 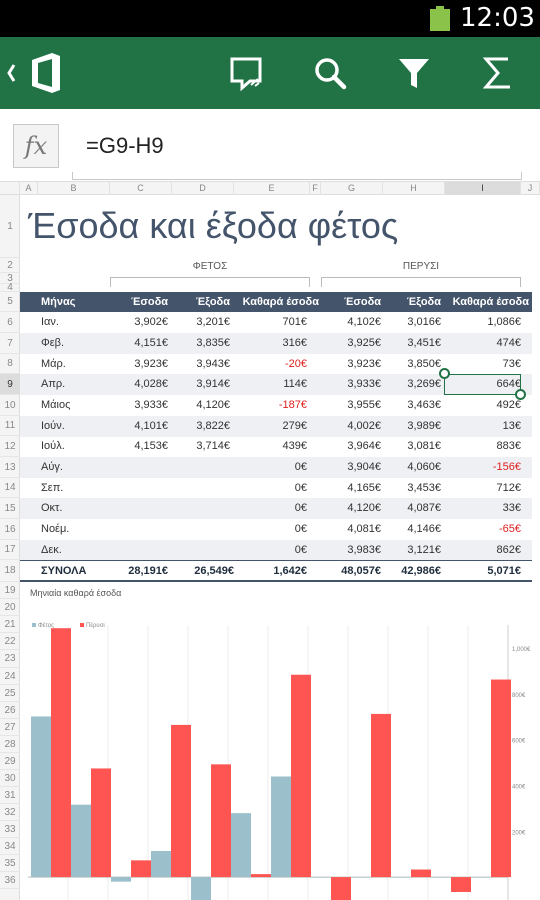 What do you see at coordinates (364, 426) in the screenshot?
I see `table-cell: 4,002€` at bounding box center [364, 426].